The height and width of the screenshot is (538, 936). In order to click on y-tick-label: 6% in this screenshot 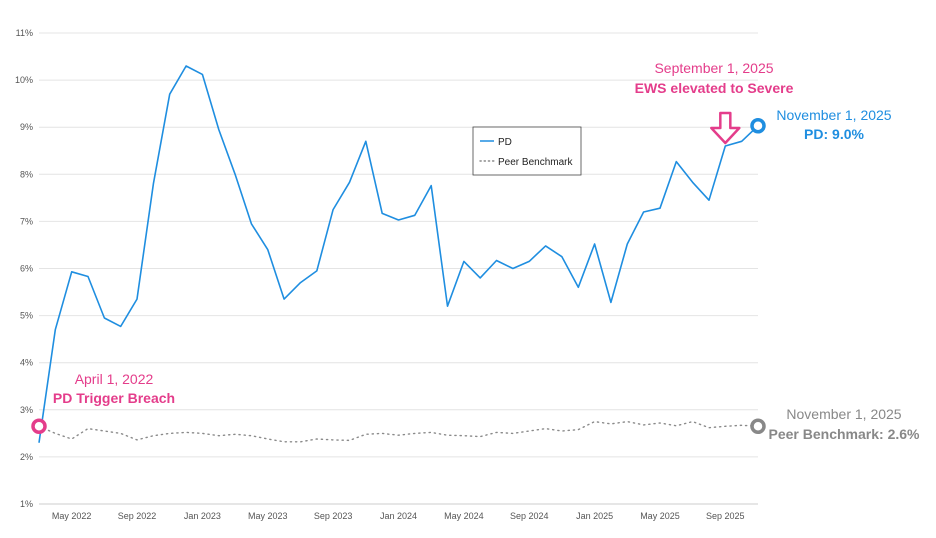, I will do `click(26, 269)`.